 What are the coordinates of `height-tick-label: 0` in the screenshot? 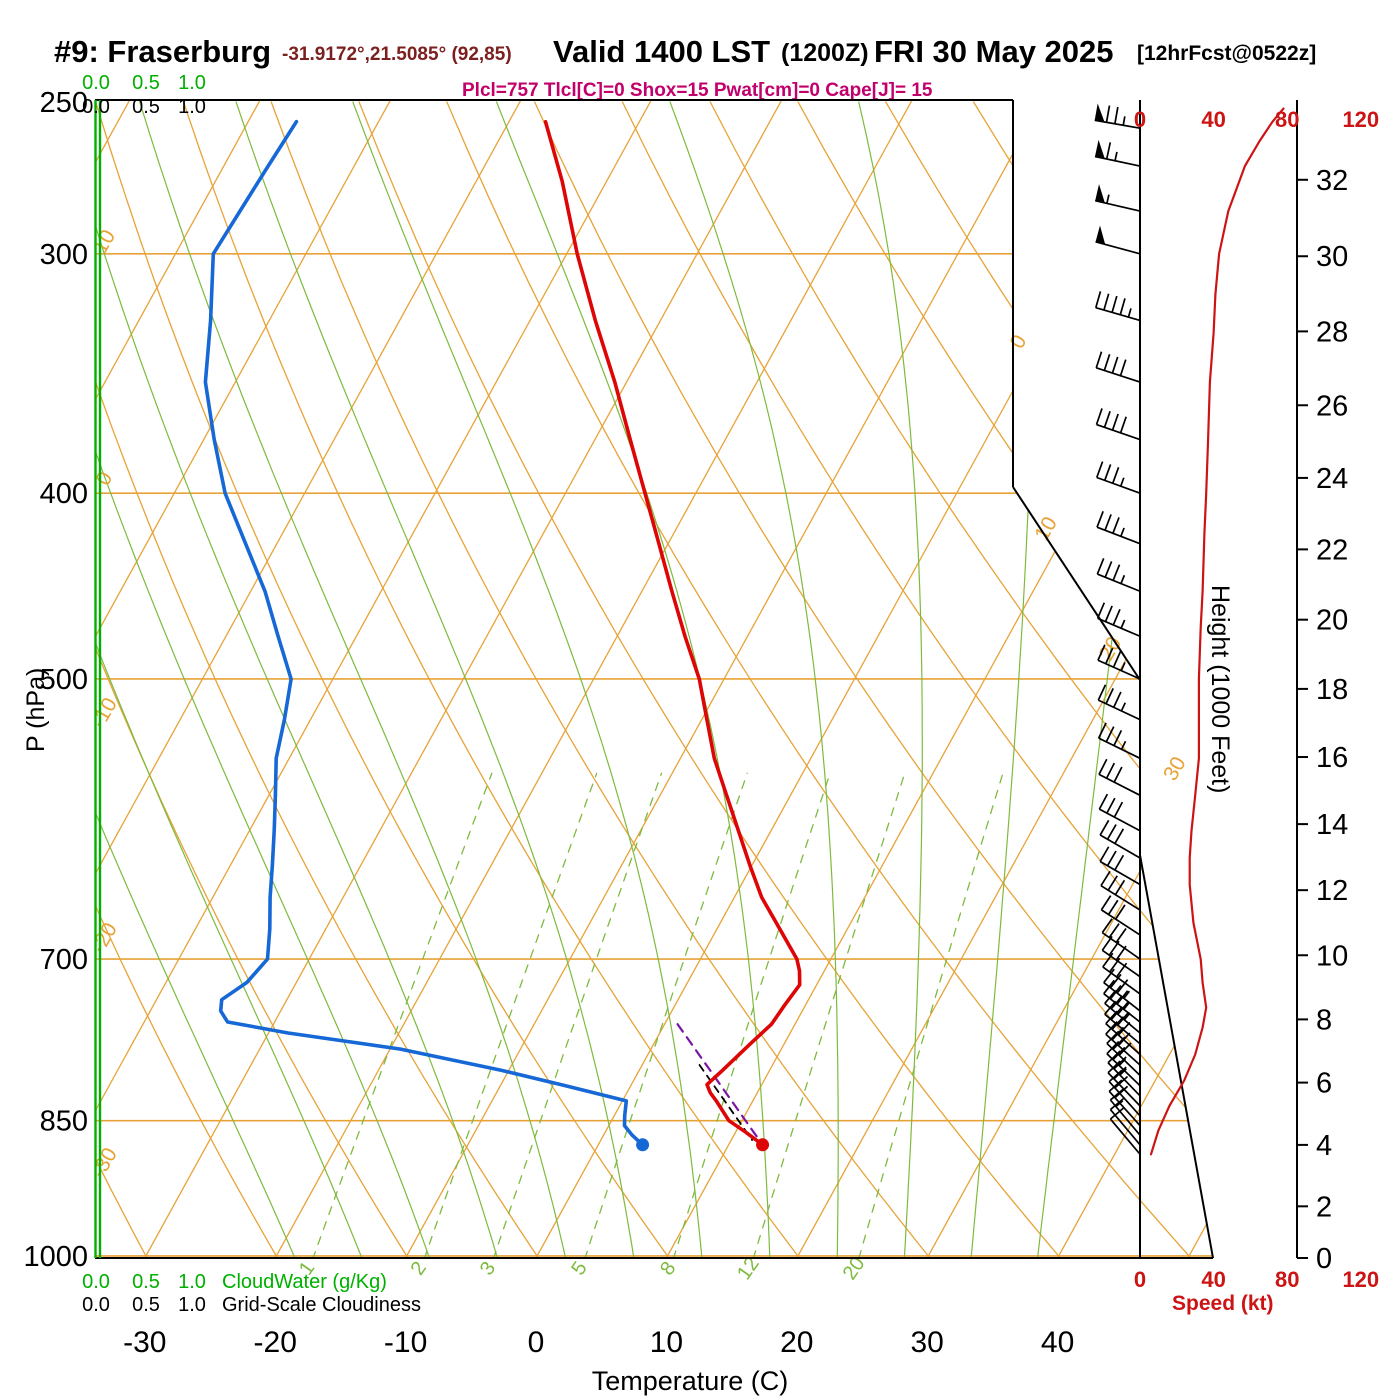 It's located at (1324, 1259).